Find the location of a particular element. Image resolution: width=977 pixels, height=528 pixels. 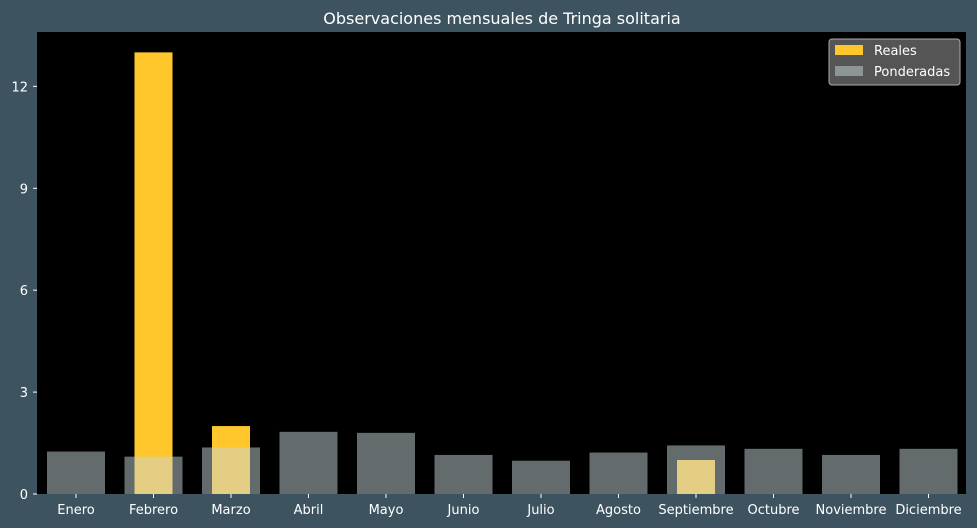

x-tick-label-enero: Enero is located at coordinates (76, 510).